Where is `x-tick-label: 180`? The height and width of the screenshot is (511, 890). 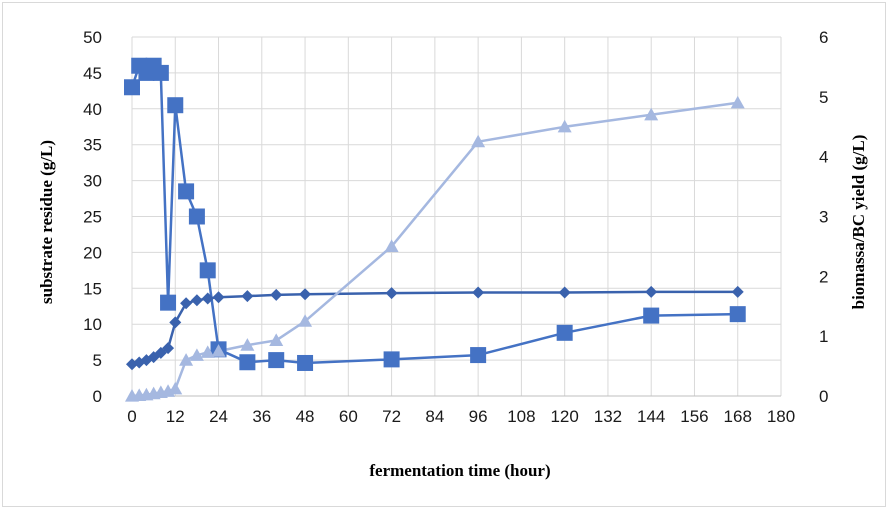 x-tick-label: 180 is located at coordinates (781, 416).